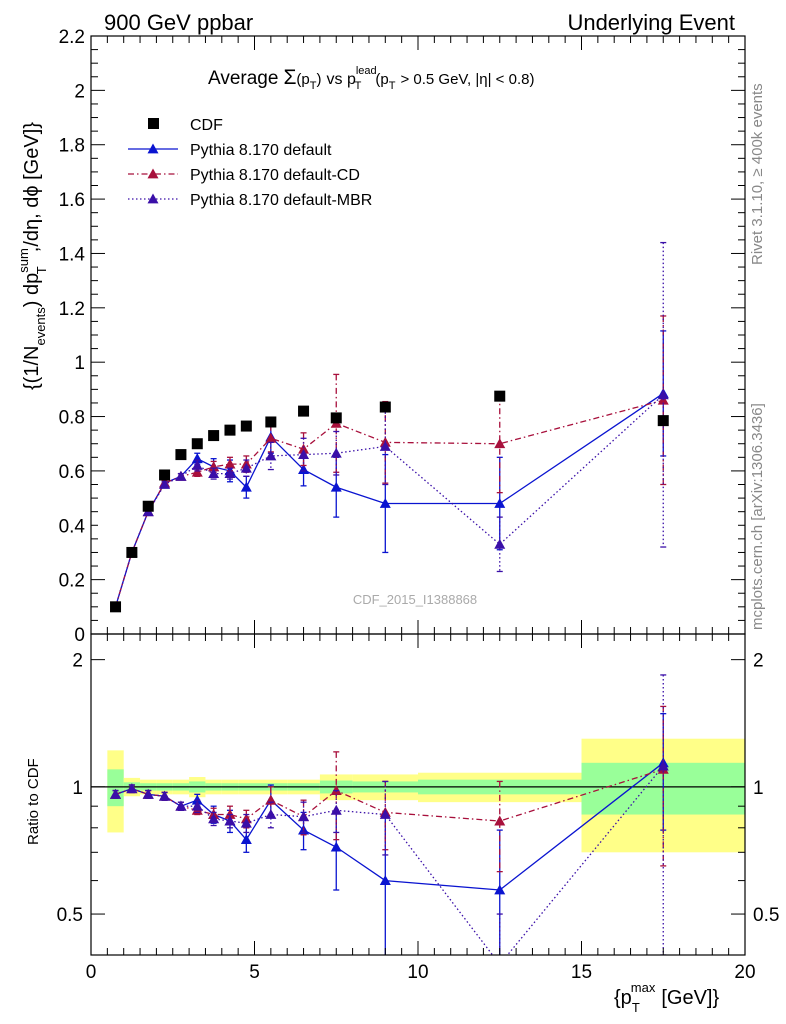  I want to click on legend-label: Pythia 8.170 default, so click(261, 150).